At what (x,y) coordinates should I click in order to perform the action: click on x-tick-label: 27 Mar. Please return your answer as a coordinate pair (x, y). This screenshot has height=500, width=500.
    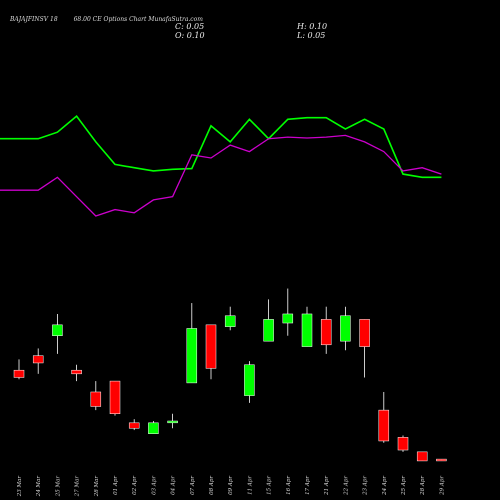
    Looking at the image, I should click on (78, 487).